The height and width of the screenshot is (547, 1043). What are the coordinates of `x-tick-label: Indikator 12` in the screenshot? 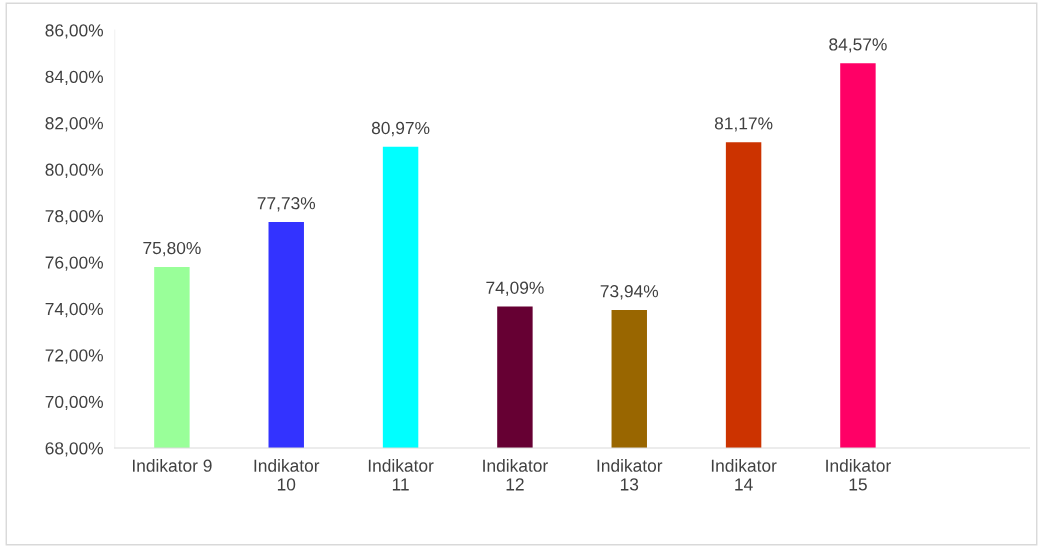 It's located at (515, 475).